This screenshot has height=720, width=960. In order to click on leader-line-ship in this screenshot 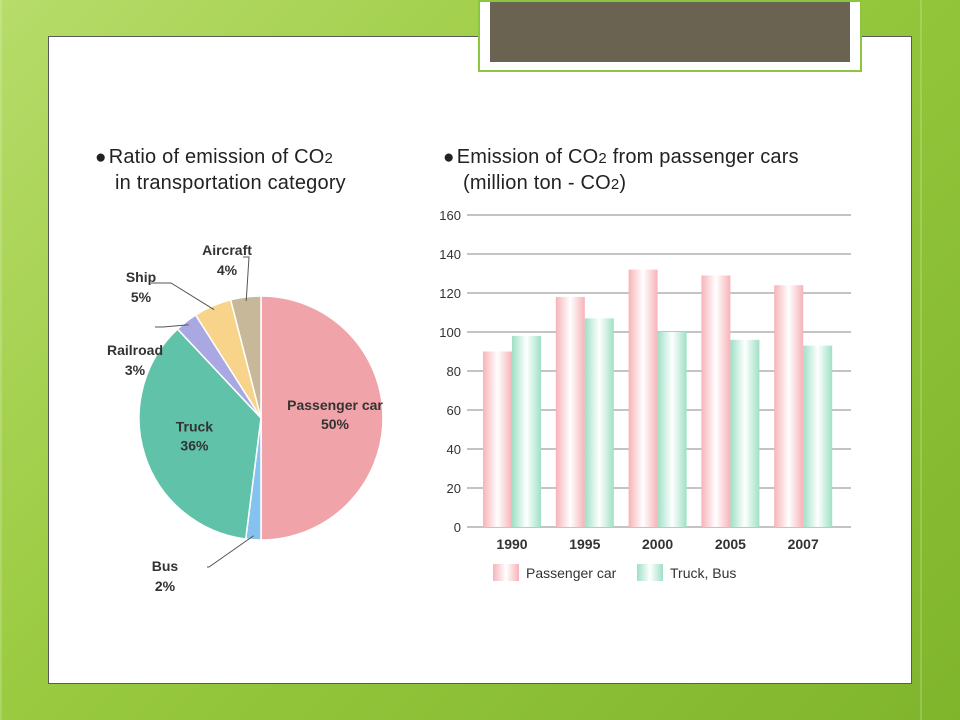, I will do `click(183, 296)`.